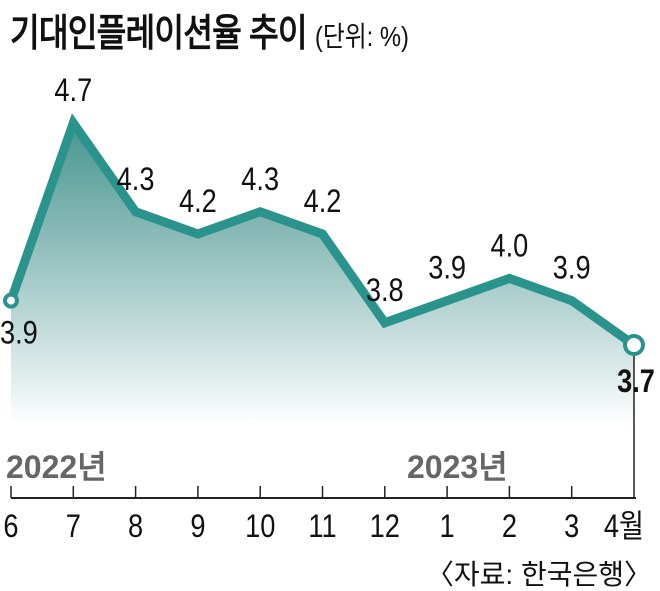 Image resolution: width=660 pixels, height=591 pixels. What do you see at coordinates (385, 291) in the screenshot?
I see `data-label: 3.8` at bounding box center [385, 291].